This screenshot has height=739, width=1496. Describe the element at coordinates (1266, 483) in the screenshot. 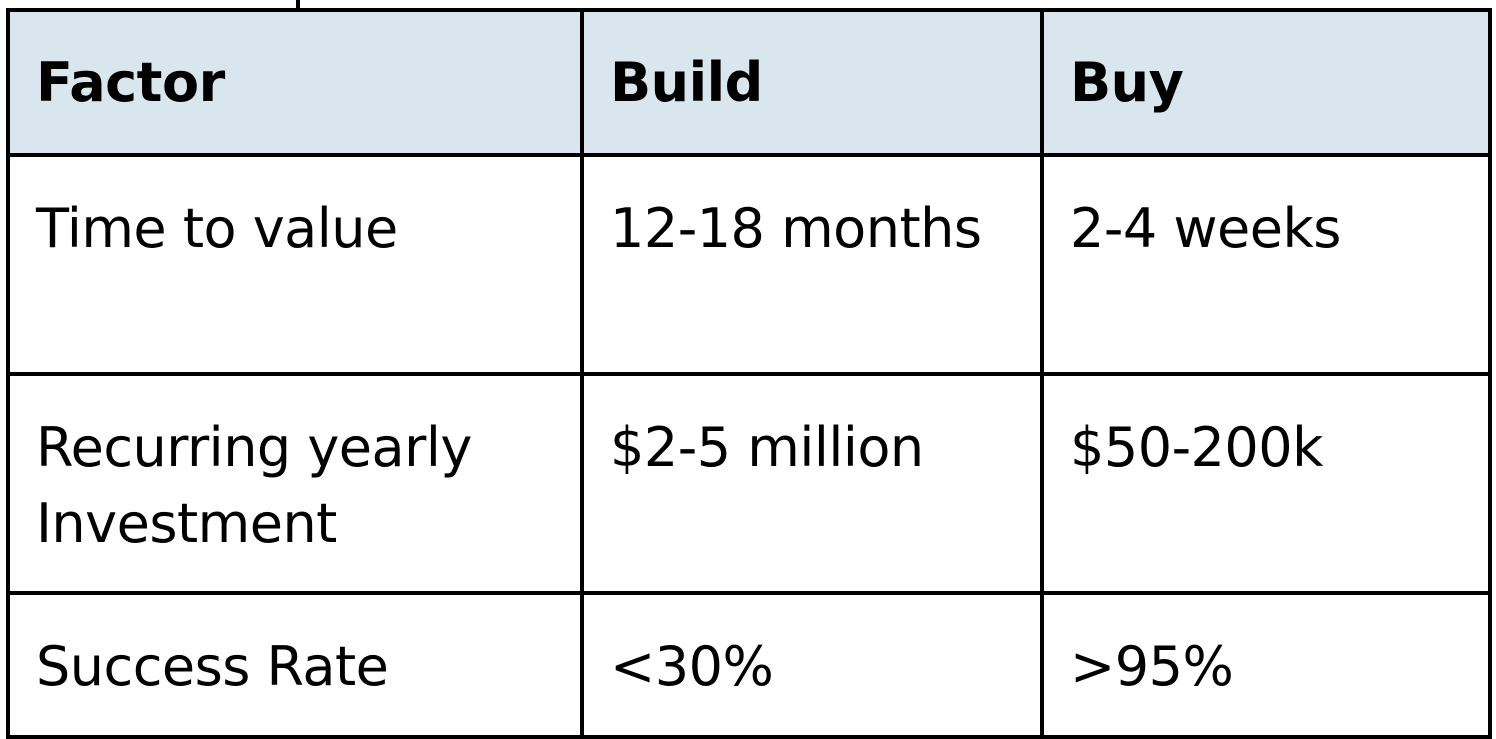

I see `buy-cell: $50-200k` at that location.